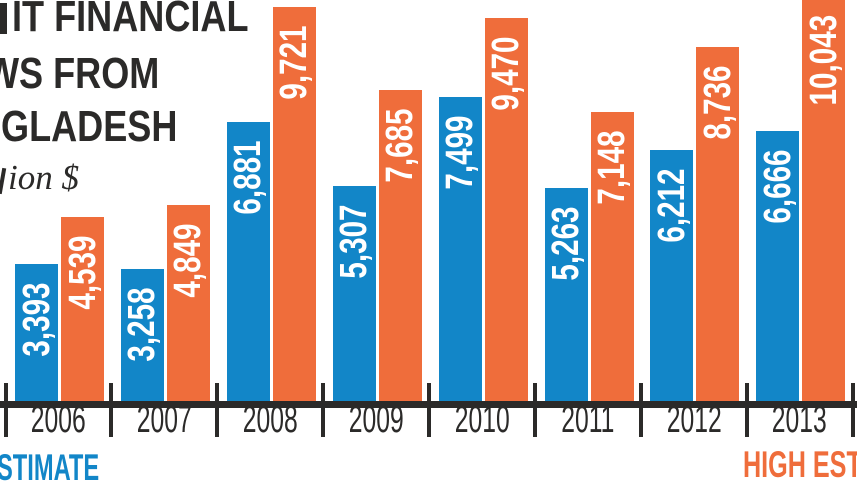 The image size is (857, 482). I want to click on bar-value-label: 7,685, so click(400, 145).